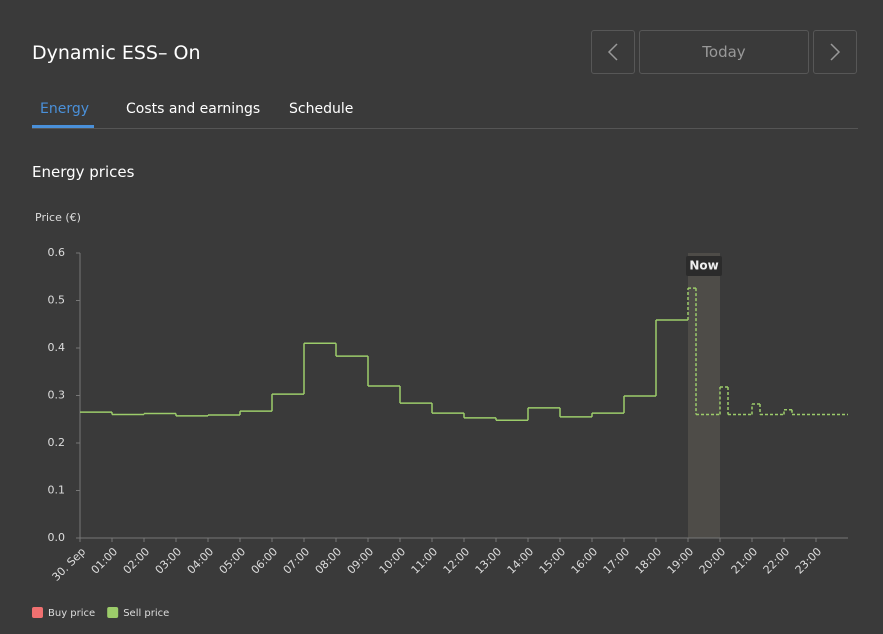  I want to click on y-tick-label: 0.1, so click(57, 490).